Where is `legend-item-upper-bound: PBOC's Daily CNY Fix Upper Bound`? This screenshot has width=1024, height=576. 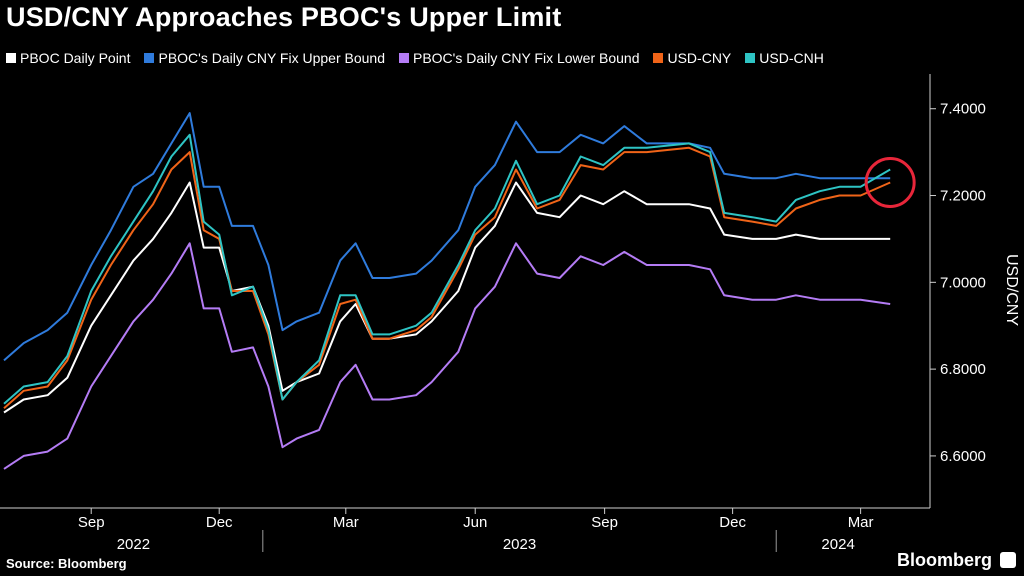 legend-item-upper-bound: PBOC's Daily CNY Fix Upper Bound is located at coordinates (264, 58).